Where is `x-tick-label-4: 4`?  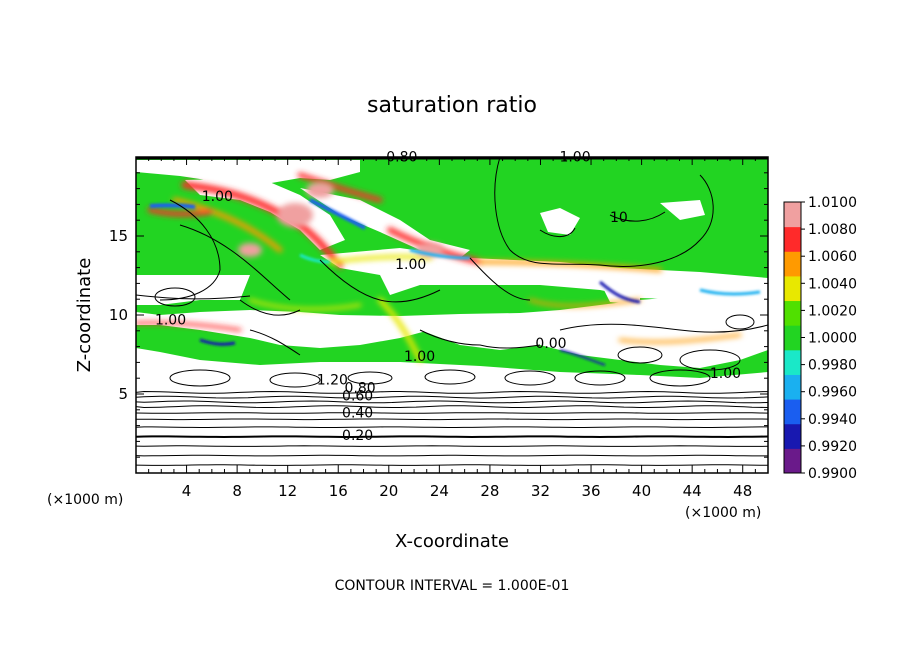
x-tick-label-4: 4 is located at coordinates (187, 491).